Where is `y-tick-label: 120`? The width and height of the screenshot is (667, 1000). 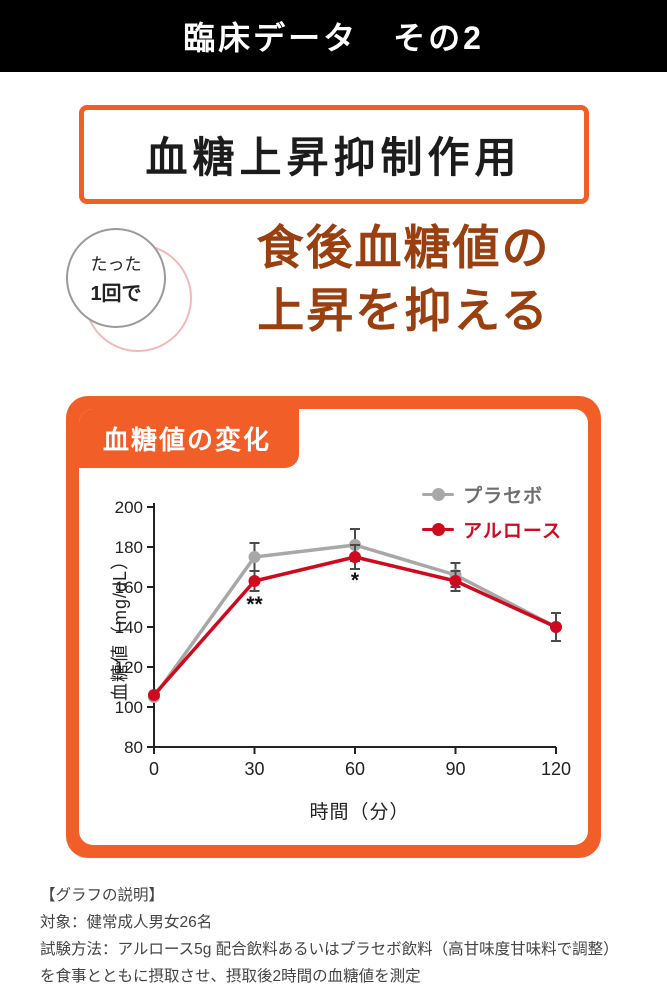 y-tick-label: 120 is located at coordinates (128, 667).